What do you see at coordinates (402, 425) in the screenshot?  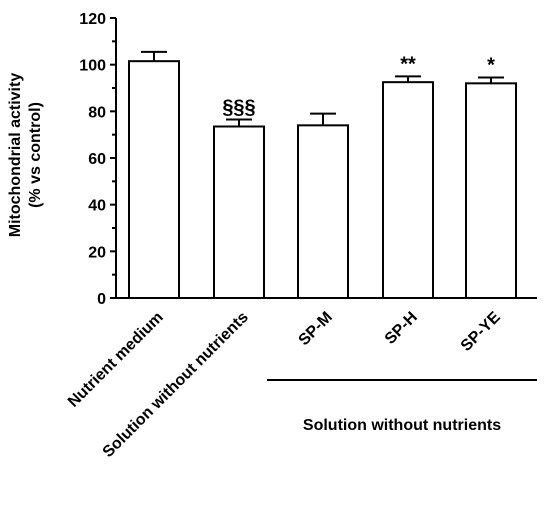 I see `group-label: Solution without nutrients` at bounding box center [402, 425].